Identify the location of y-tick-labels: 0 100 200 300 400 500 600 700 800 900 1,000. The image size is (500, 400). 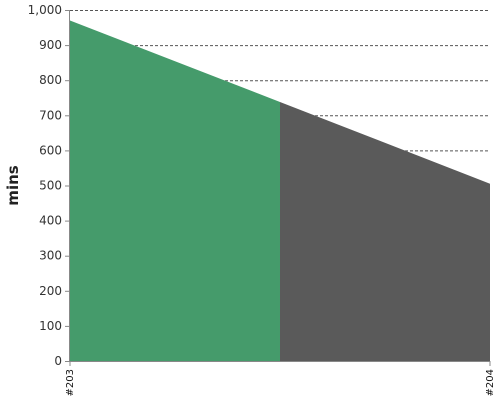
(49, 185).